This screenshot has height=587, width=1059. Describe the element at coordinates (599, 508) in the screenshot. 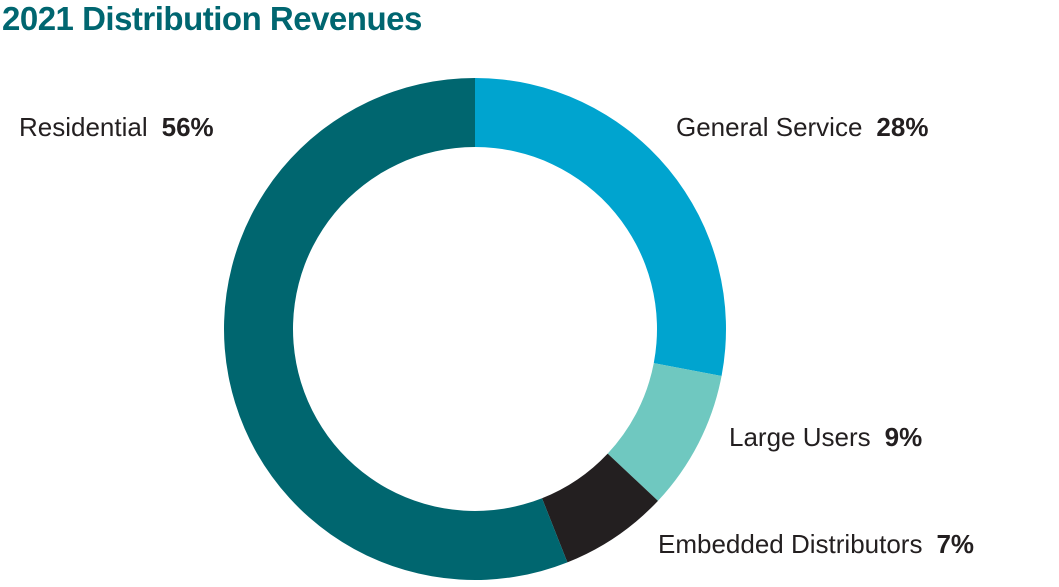

I see `slice-embedded-distributors` at that location.